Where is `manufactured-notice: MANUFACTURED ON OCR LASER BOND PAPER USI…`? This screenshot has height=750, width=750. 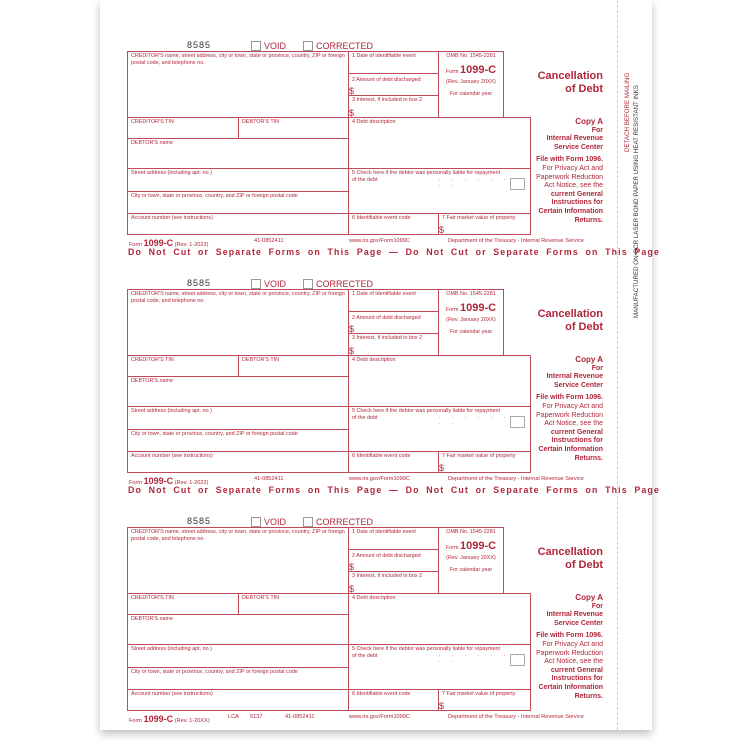
manufactured-notice: MANUFACTURED ON OCR LASER BOND PAPER USI… is located at coordinates (636, 201).